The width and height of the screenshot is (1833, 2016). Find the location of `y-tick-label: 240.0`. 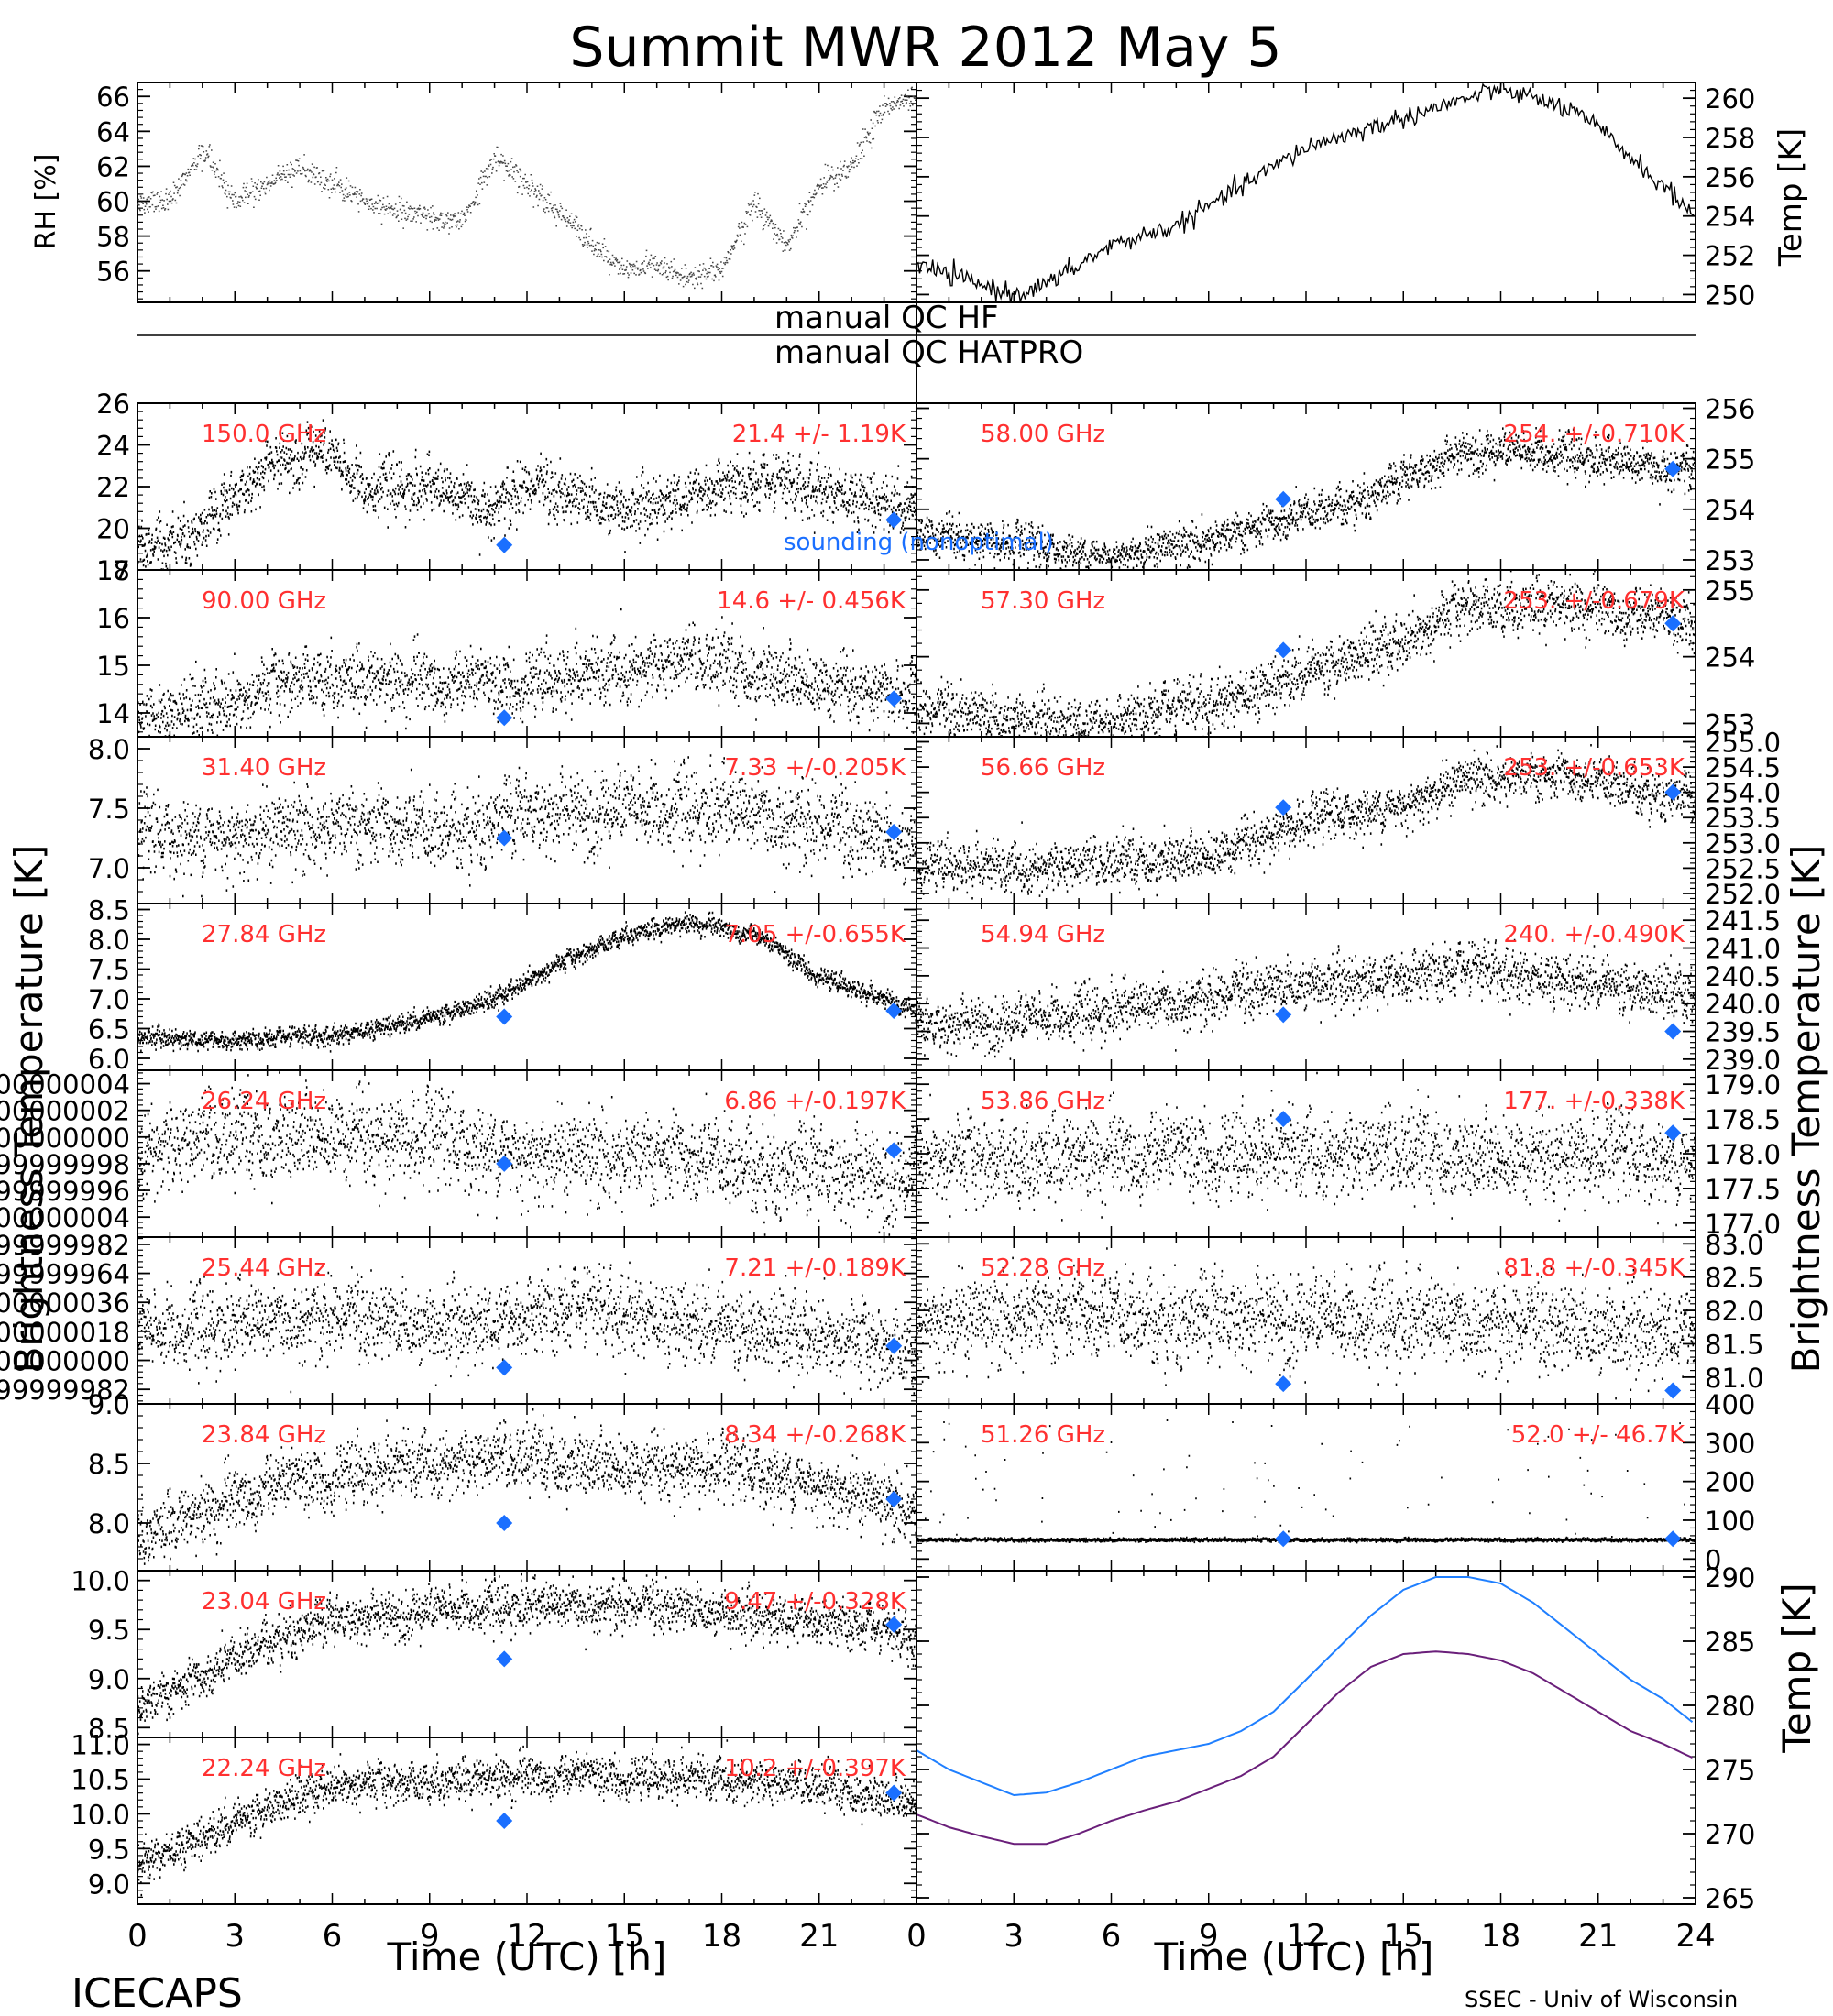

y-tick-label: 240.0 is located at coordinates (1743, 1004).